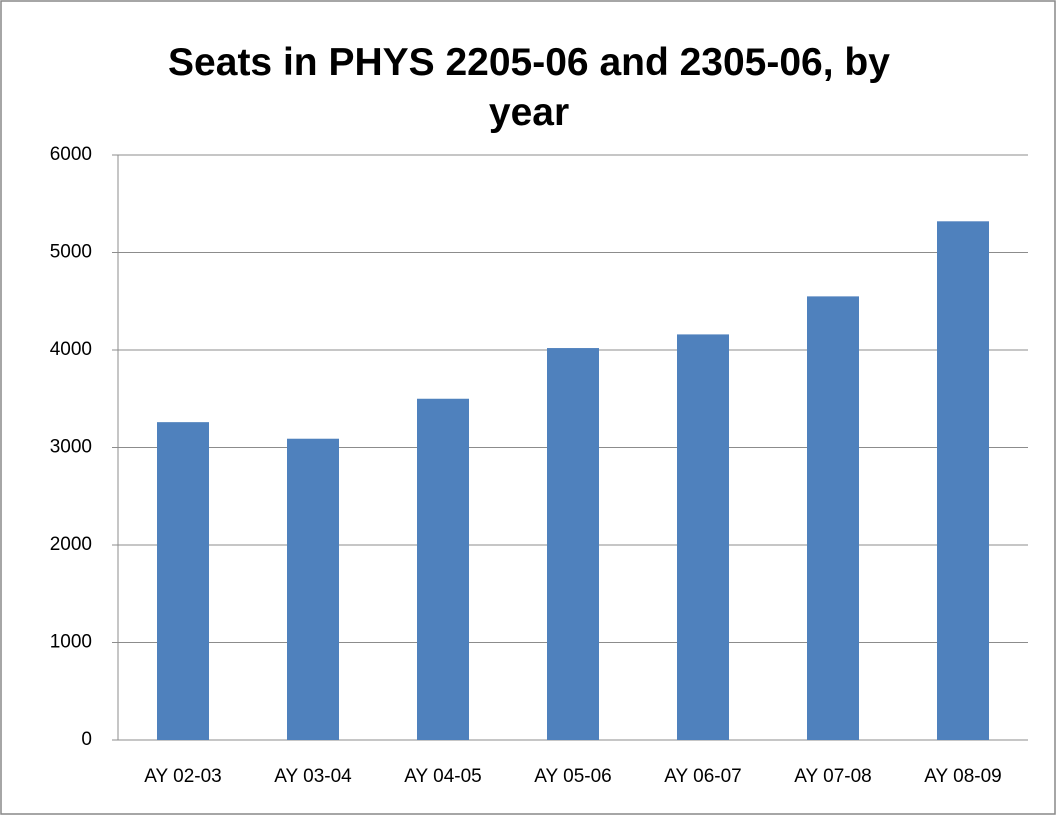 This screenshot has height=817, width=1058. What do you see at coordinates (71, 252) in the screenshot?
I see `y-tick-label: 5000` at bounding box center [71, 252].